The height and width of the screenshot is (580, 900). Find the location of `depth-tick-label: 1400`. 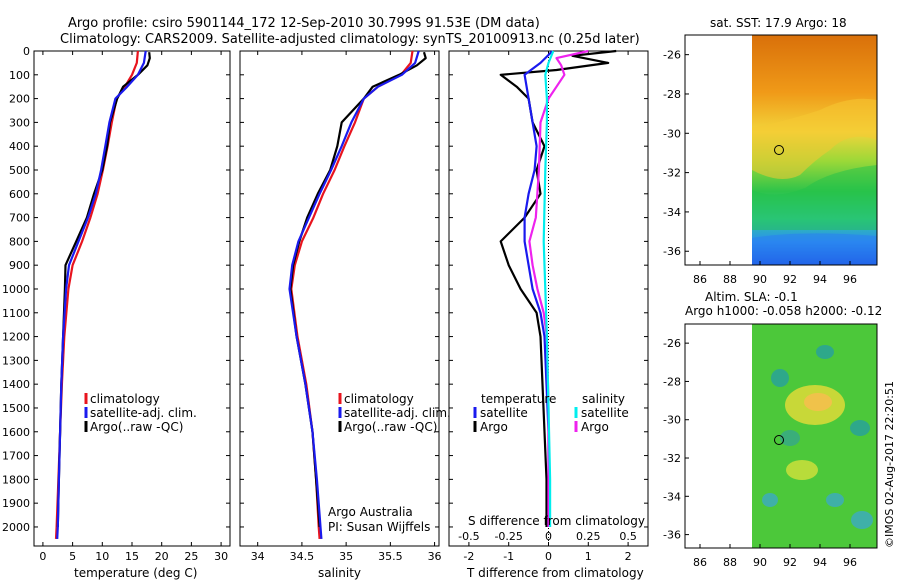

depth-tick-label: 1400 is located at coordinates (16, 384).